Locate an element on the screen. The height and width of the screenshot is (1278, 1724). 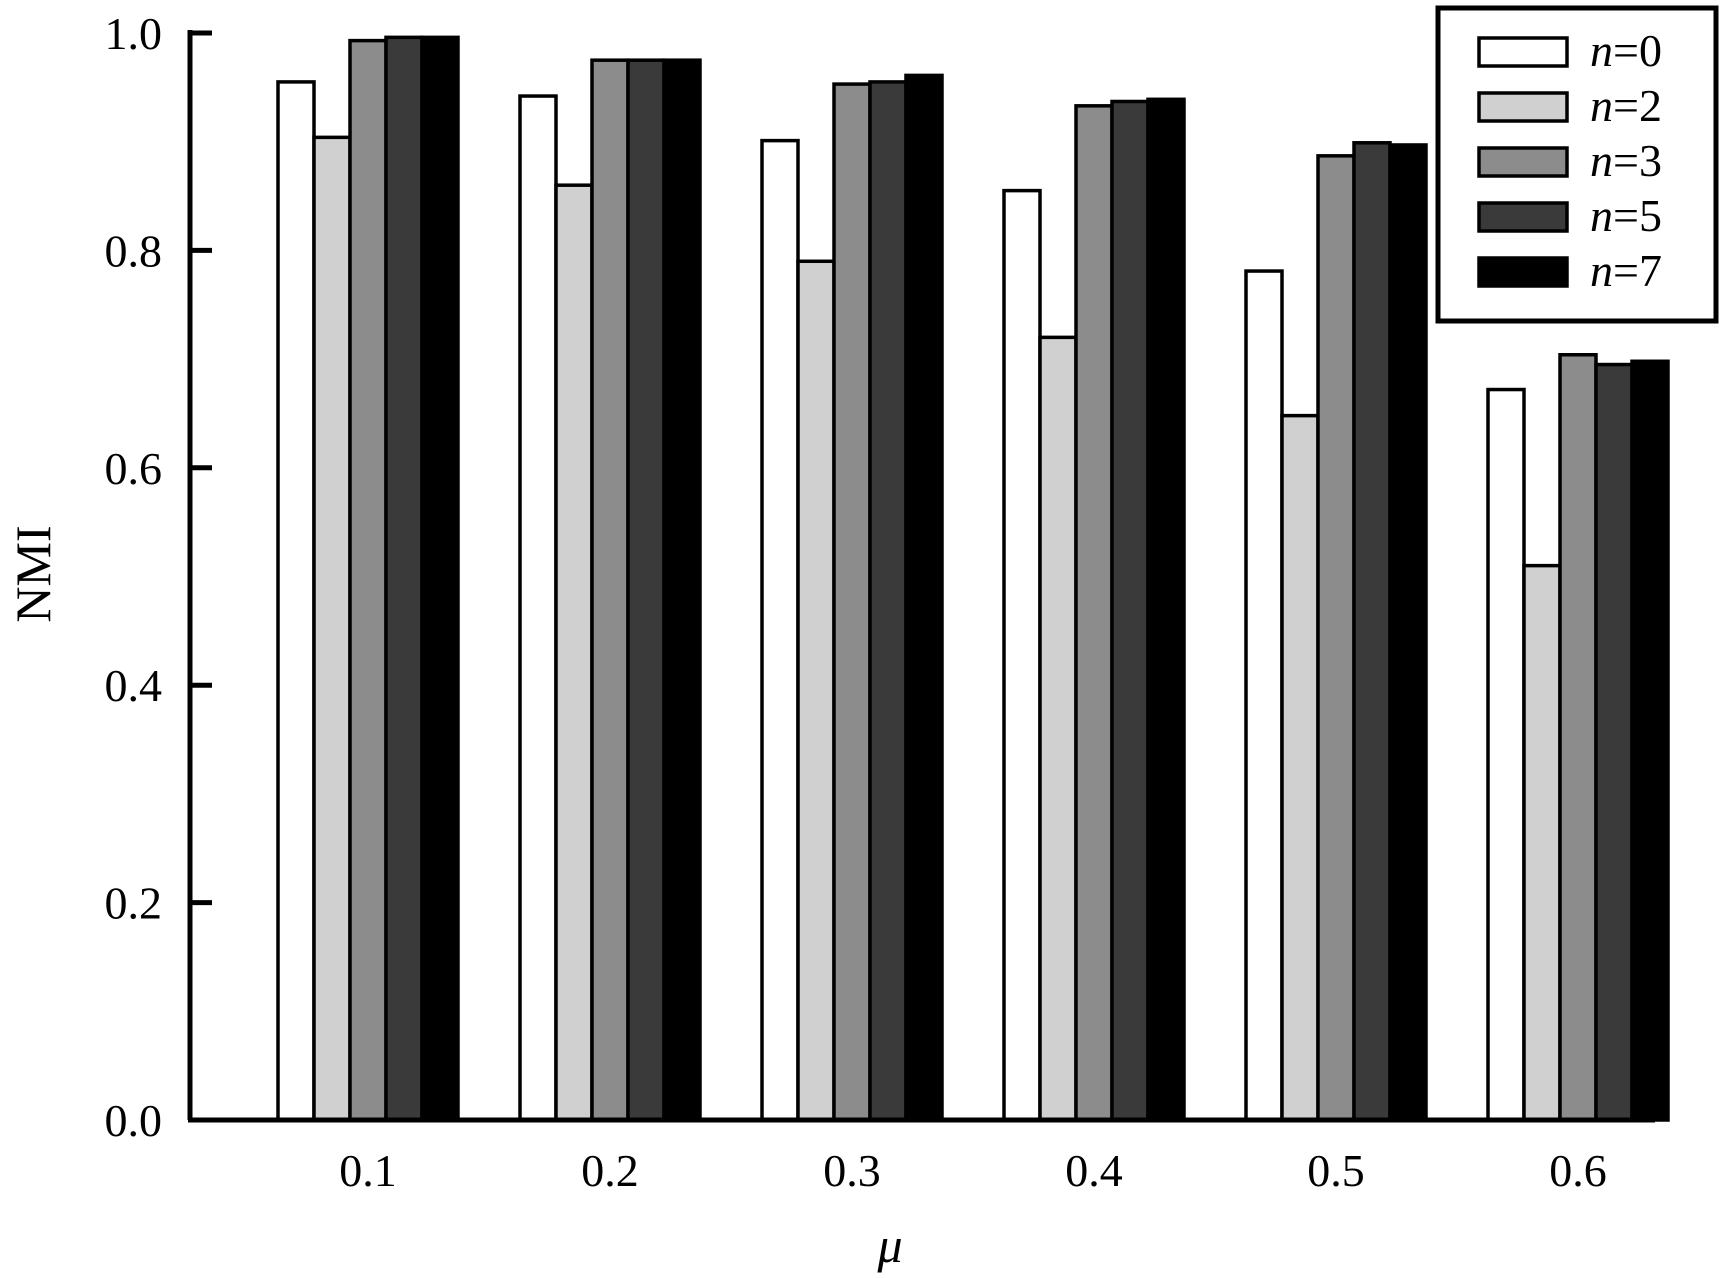
bar-n=3-mu-0.1 is located at coordinates (368, 580).